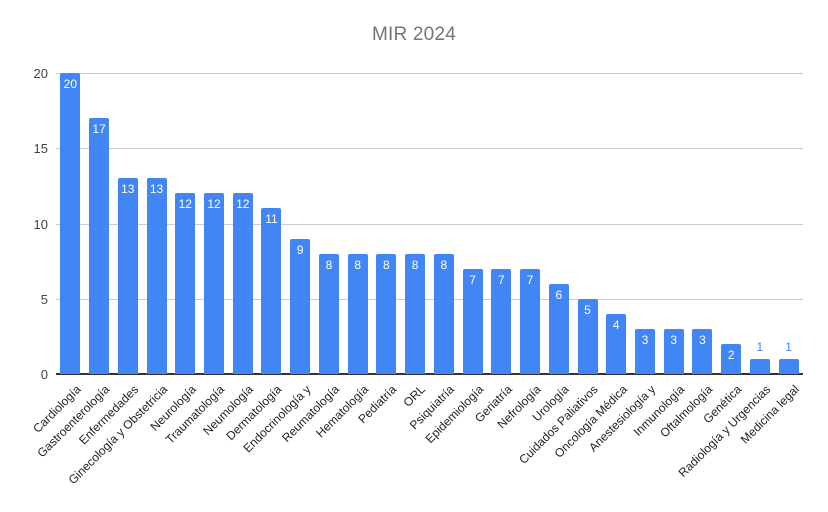  What do you see at coordinates (414, 34) in the screenshot?
I see `chart-title: MIR 2024` at bounding box center [414, 34].